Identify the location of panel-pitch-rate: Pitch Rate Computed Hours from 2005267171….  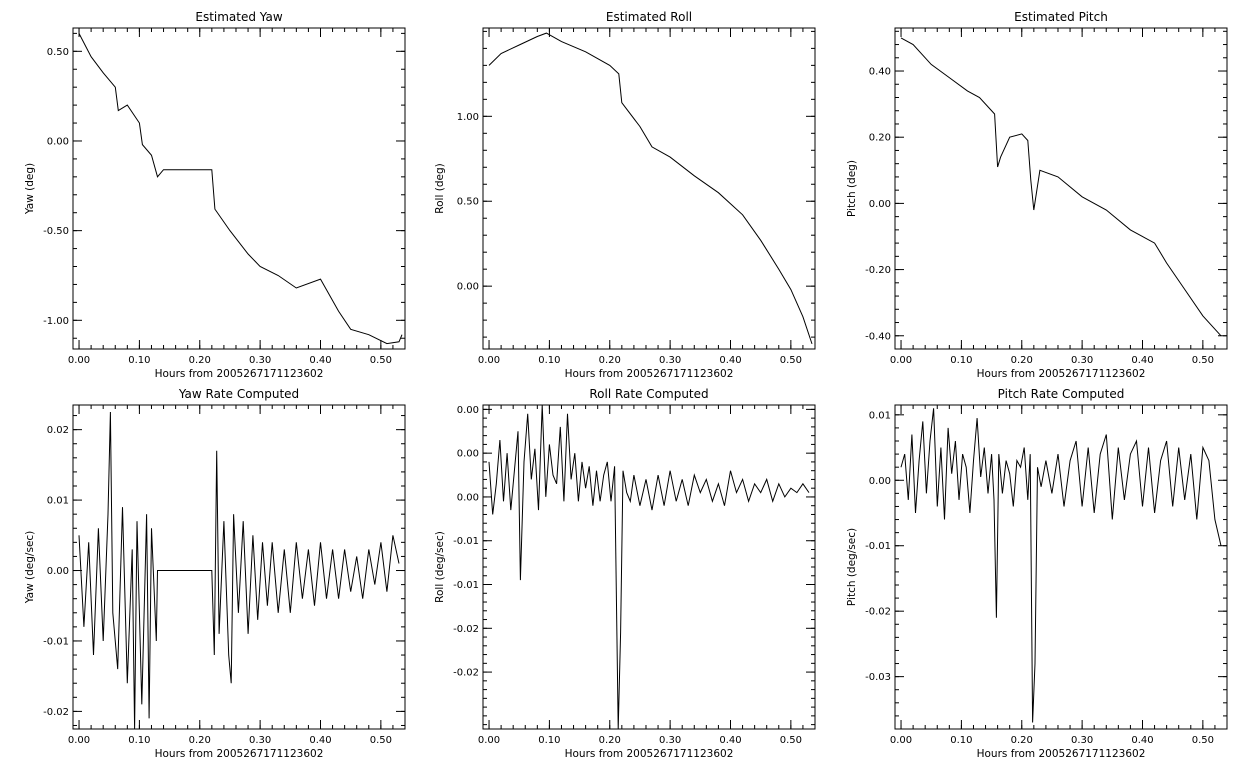
(1037, 573).